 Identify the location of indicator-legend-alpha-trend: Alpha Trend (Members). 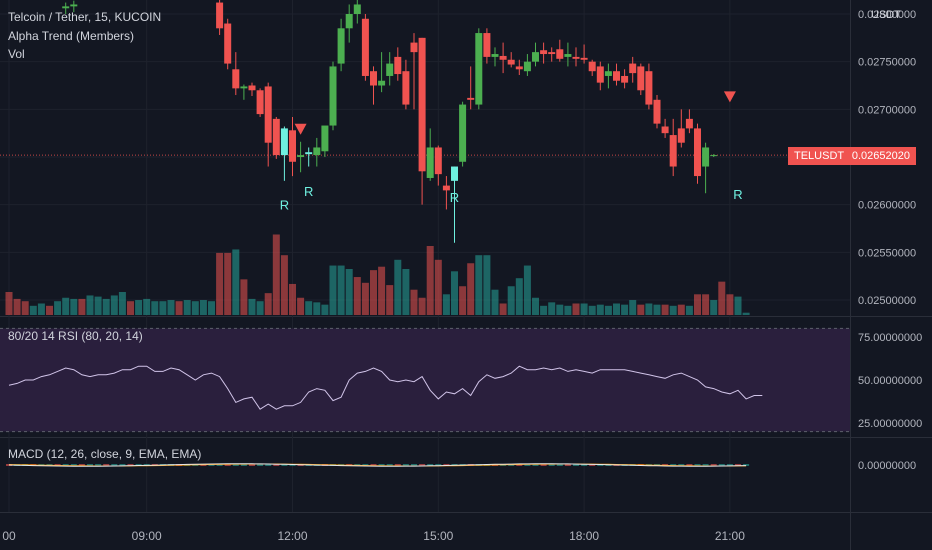
(71, 36).